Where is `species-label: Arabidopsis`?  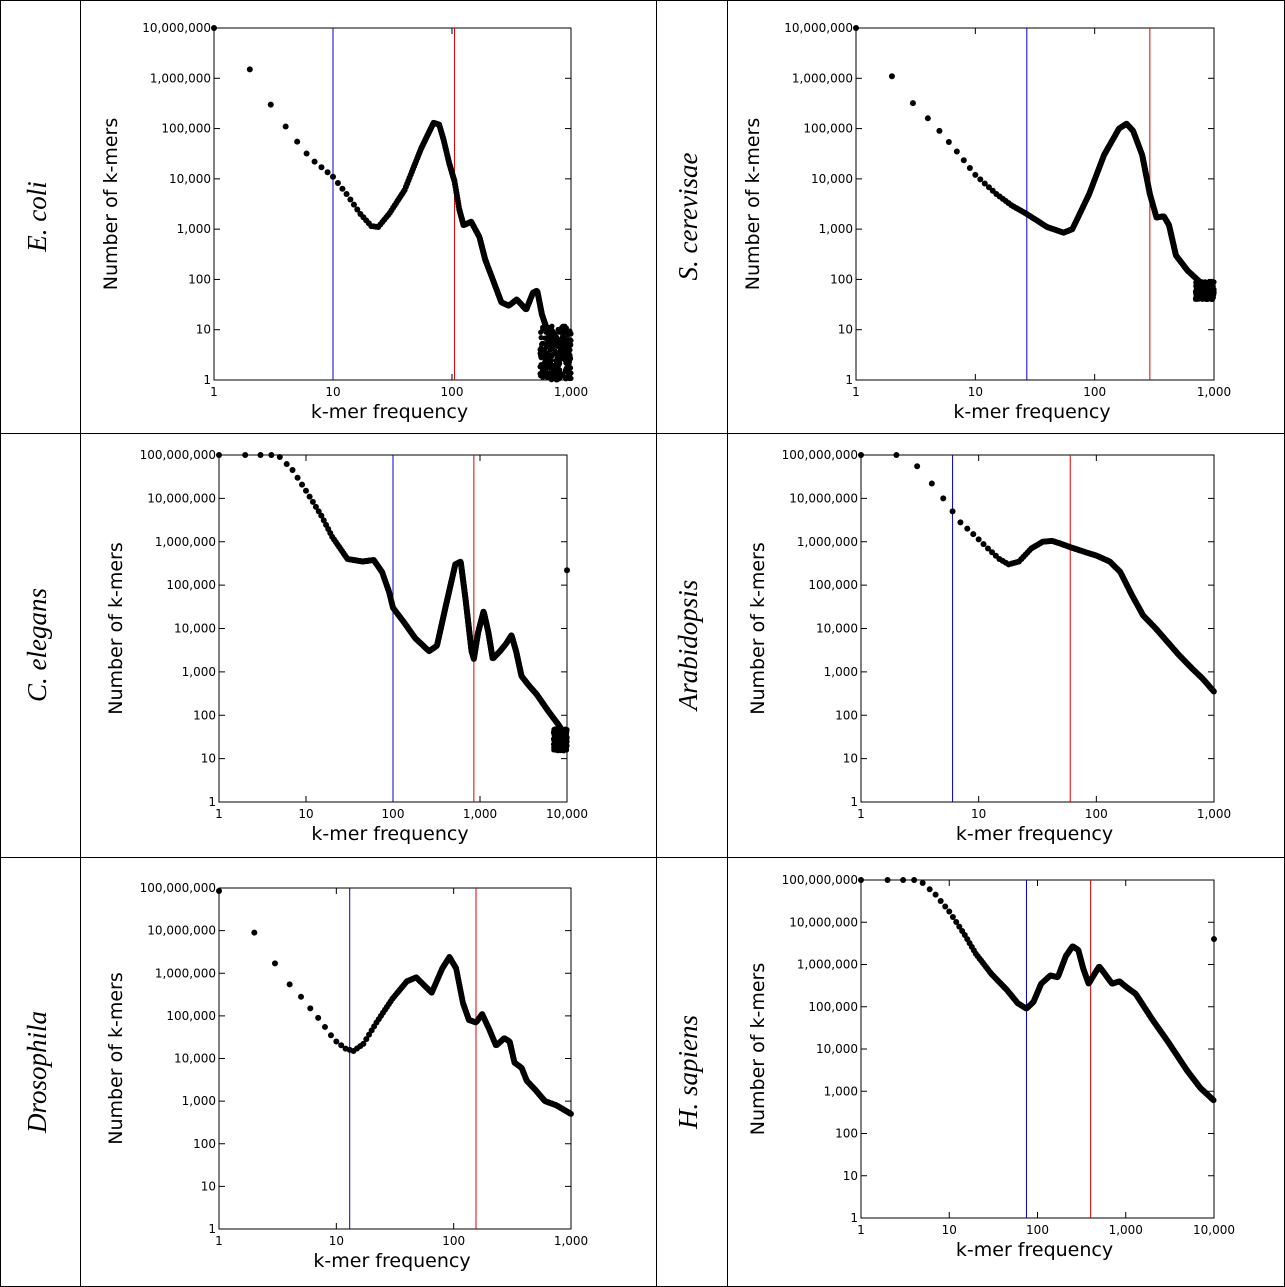 species-label: Arabidopsis is located at coordinates (688, 646).